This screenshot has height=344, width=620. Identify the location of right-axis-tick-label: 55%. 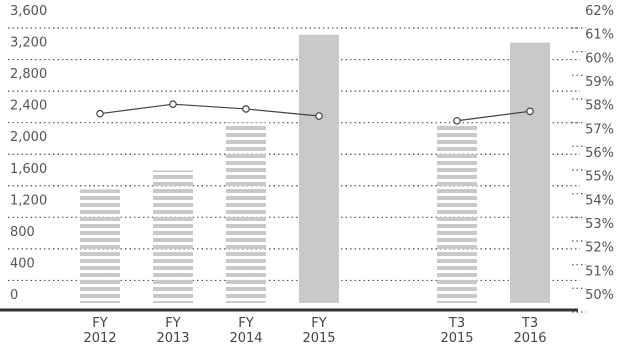
(599, 177).